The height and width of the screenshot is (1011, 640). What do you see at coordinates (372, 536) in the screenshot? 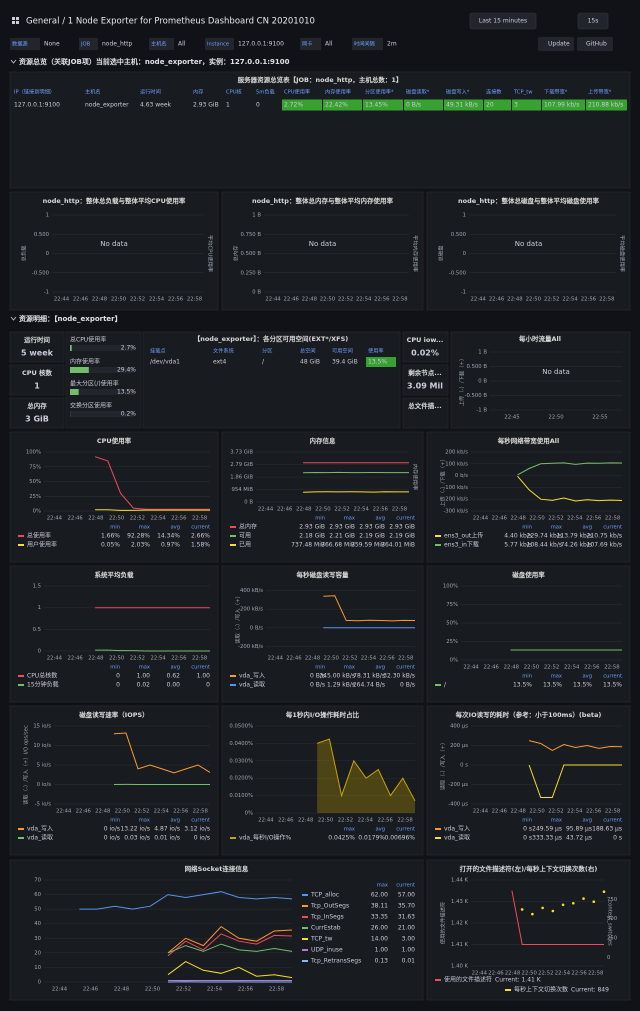
I see `legend-value: 2.19 GiB` at bounding box center [372, 536].